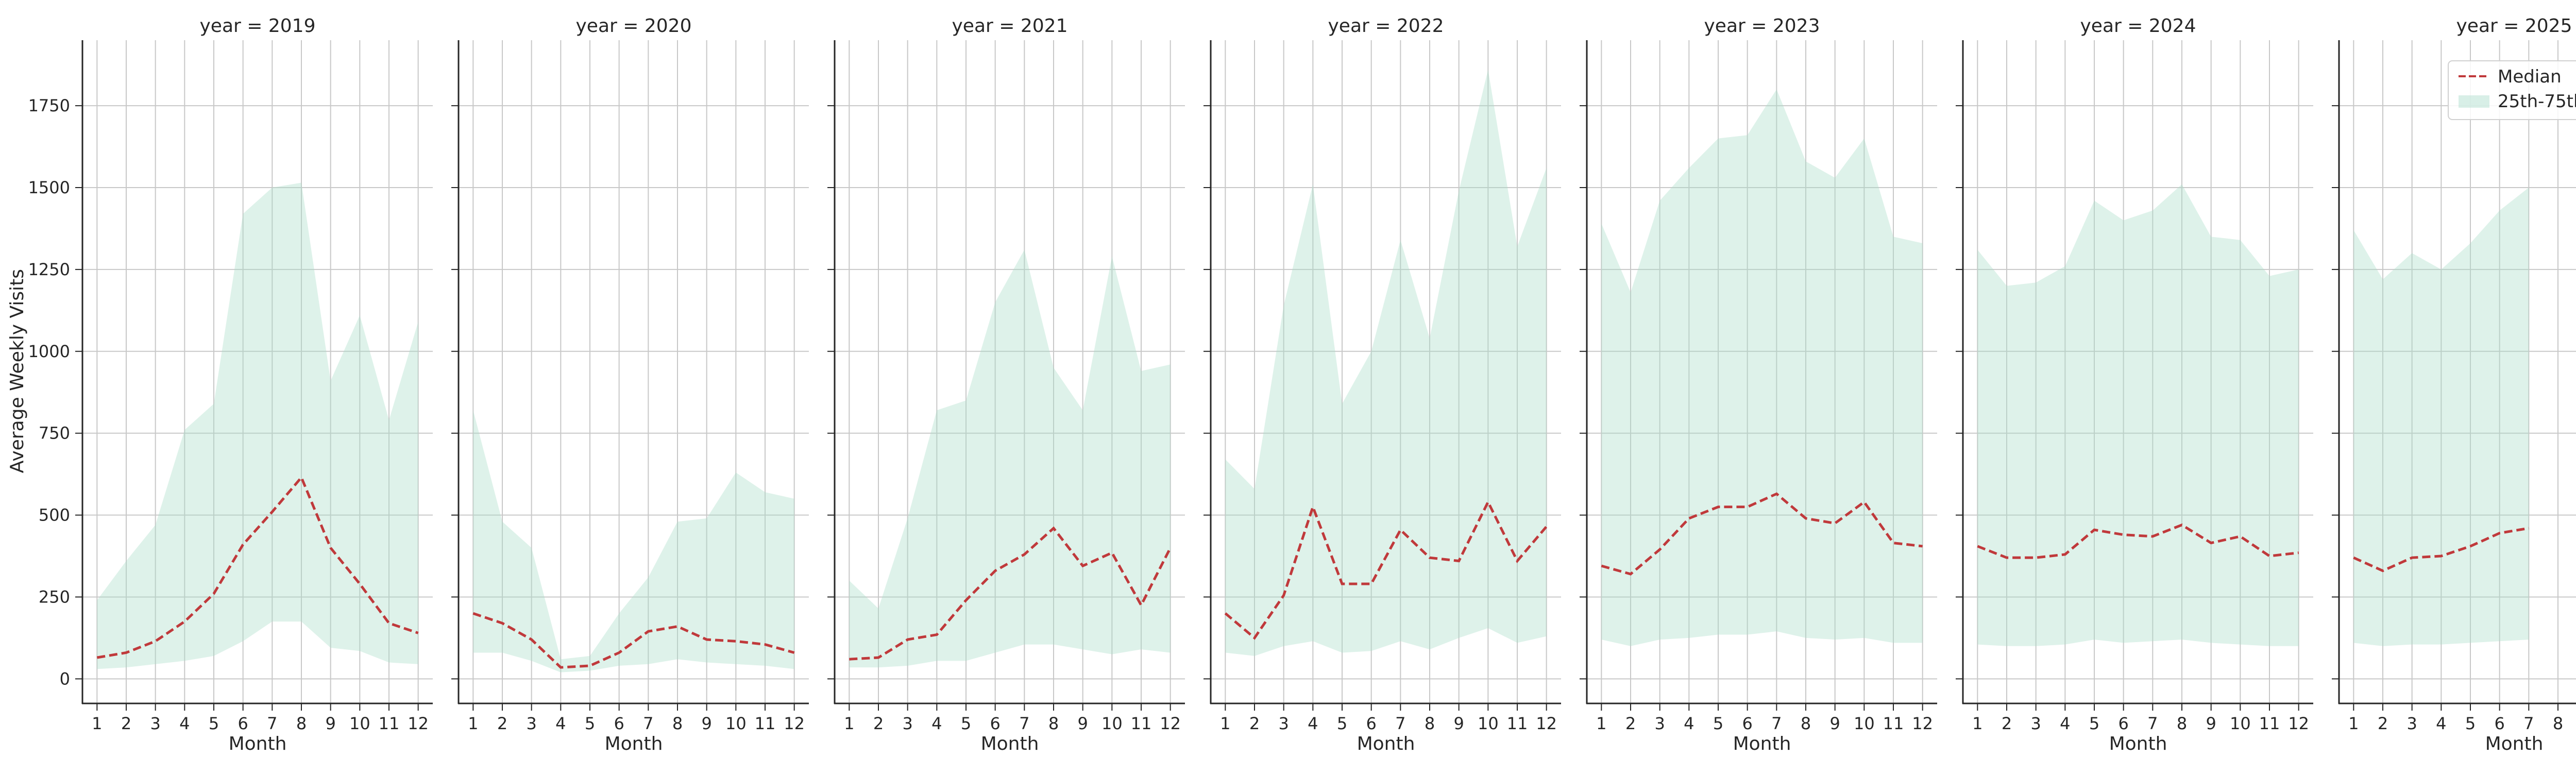 This screenshot has width=2576, height=773. I want to click on facet-title: year = 2024, so click(2138, 26).